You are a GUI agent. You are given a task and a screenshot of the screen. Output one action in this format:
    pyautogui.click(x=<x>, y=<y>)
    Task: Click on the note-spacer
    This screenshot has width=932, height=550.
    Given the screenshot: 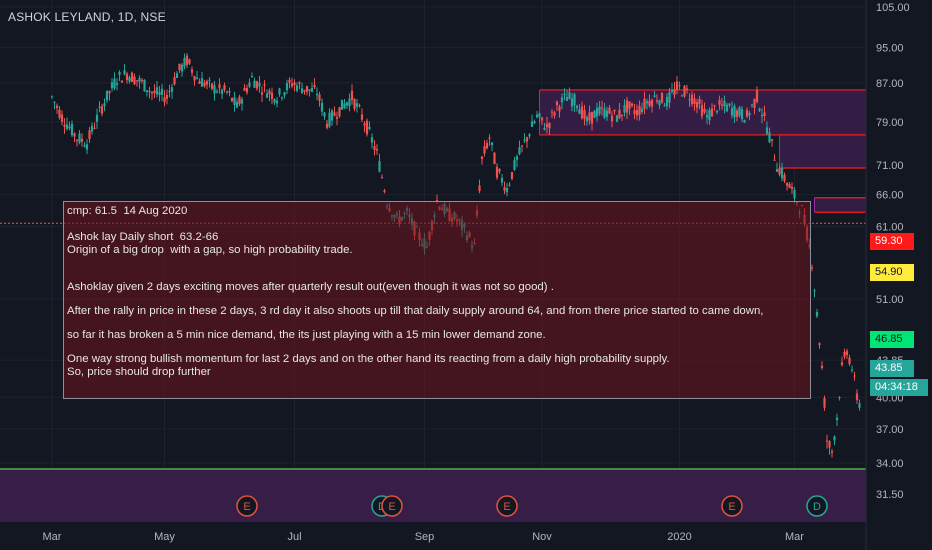 What is the action you would take?
    pyautogui.click(x=437, y=275)
    